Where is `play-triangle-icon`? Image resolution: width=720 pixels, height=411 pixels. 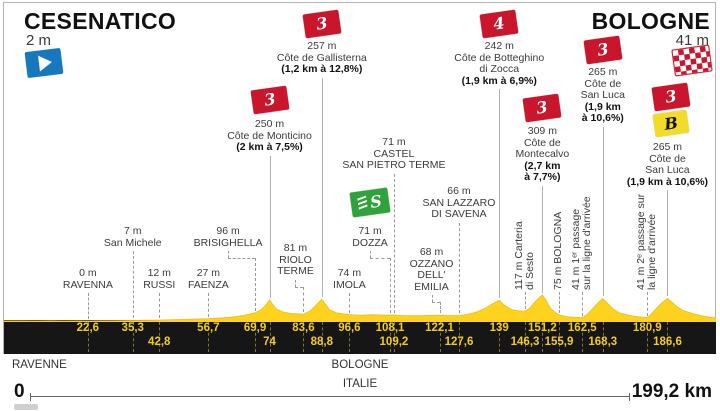 play-triangle-icon is located at coordinates (45, 63).